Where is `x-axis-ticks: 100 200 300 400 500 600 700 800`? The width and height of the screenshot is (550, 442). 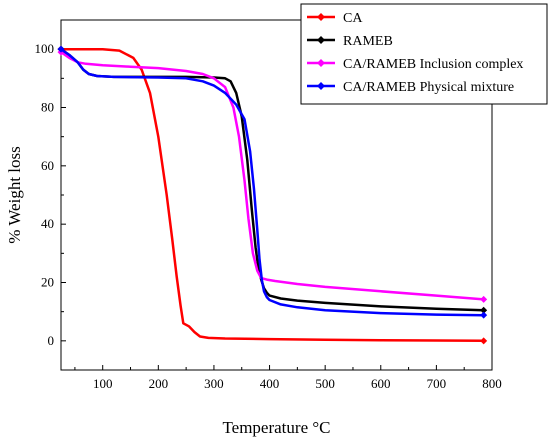 x-axis-ticks: 100 200 300 400 500 600 700 800 is located at coordinates (288, 378).